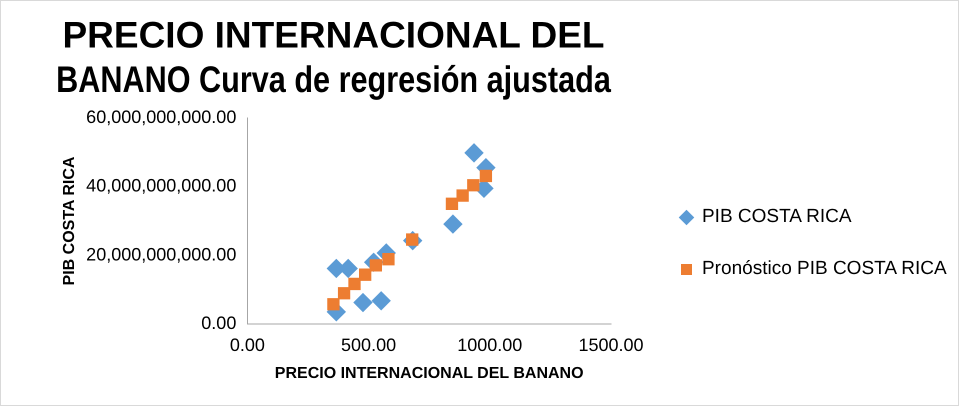 The width and height of the screenshot is (959, 406). What do you see at coordinates (218, 323) in the screenshot?
I see `y-tick-label: 0.00` at bounding box center [218, 323].